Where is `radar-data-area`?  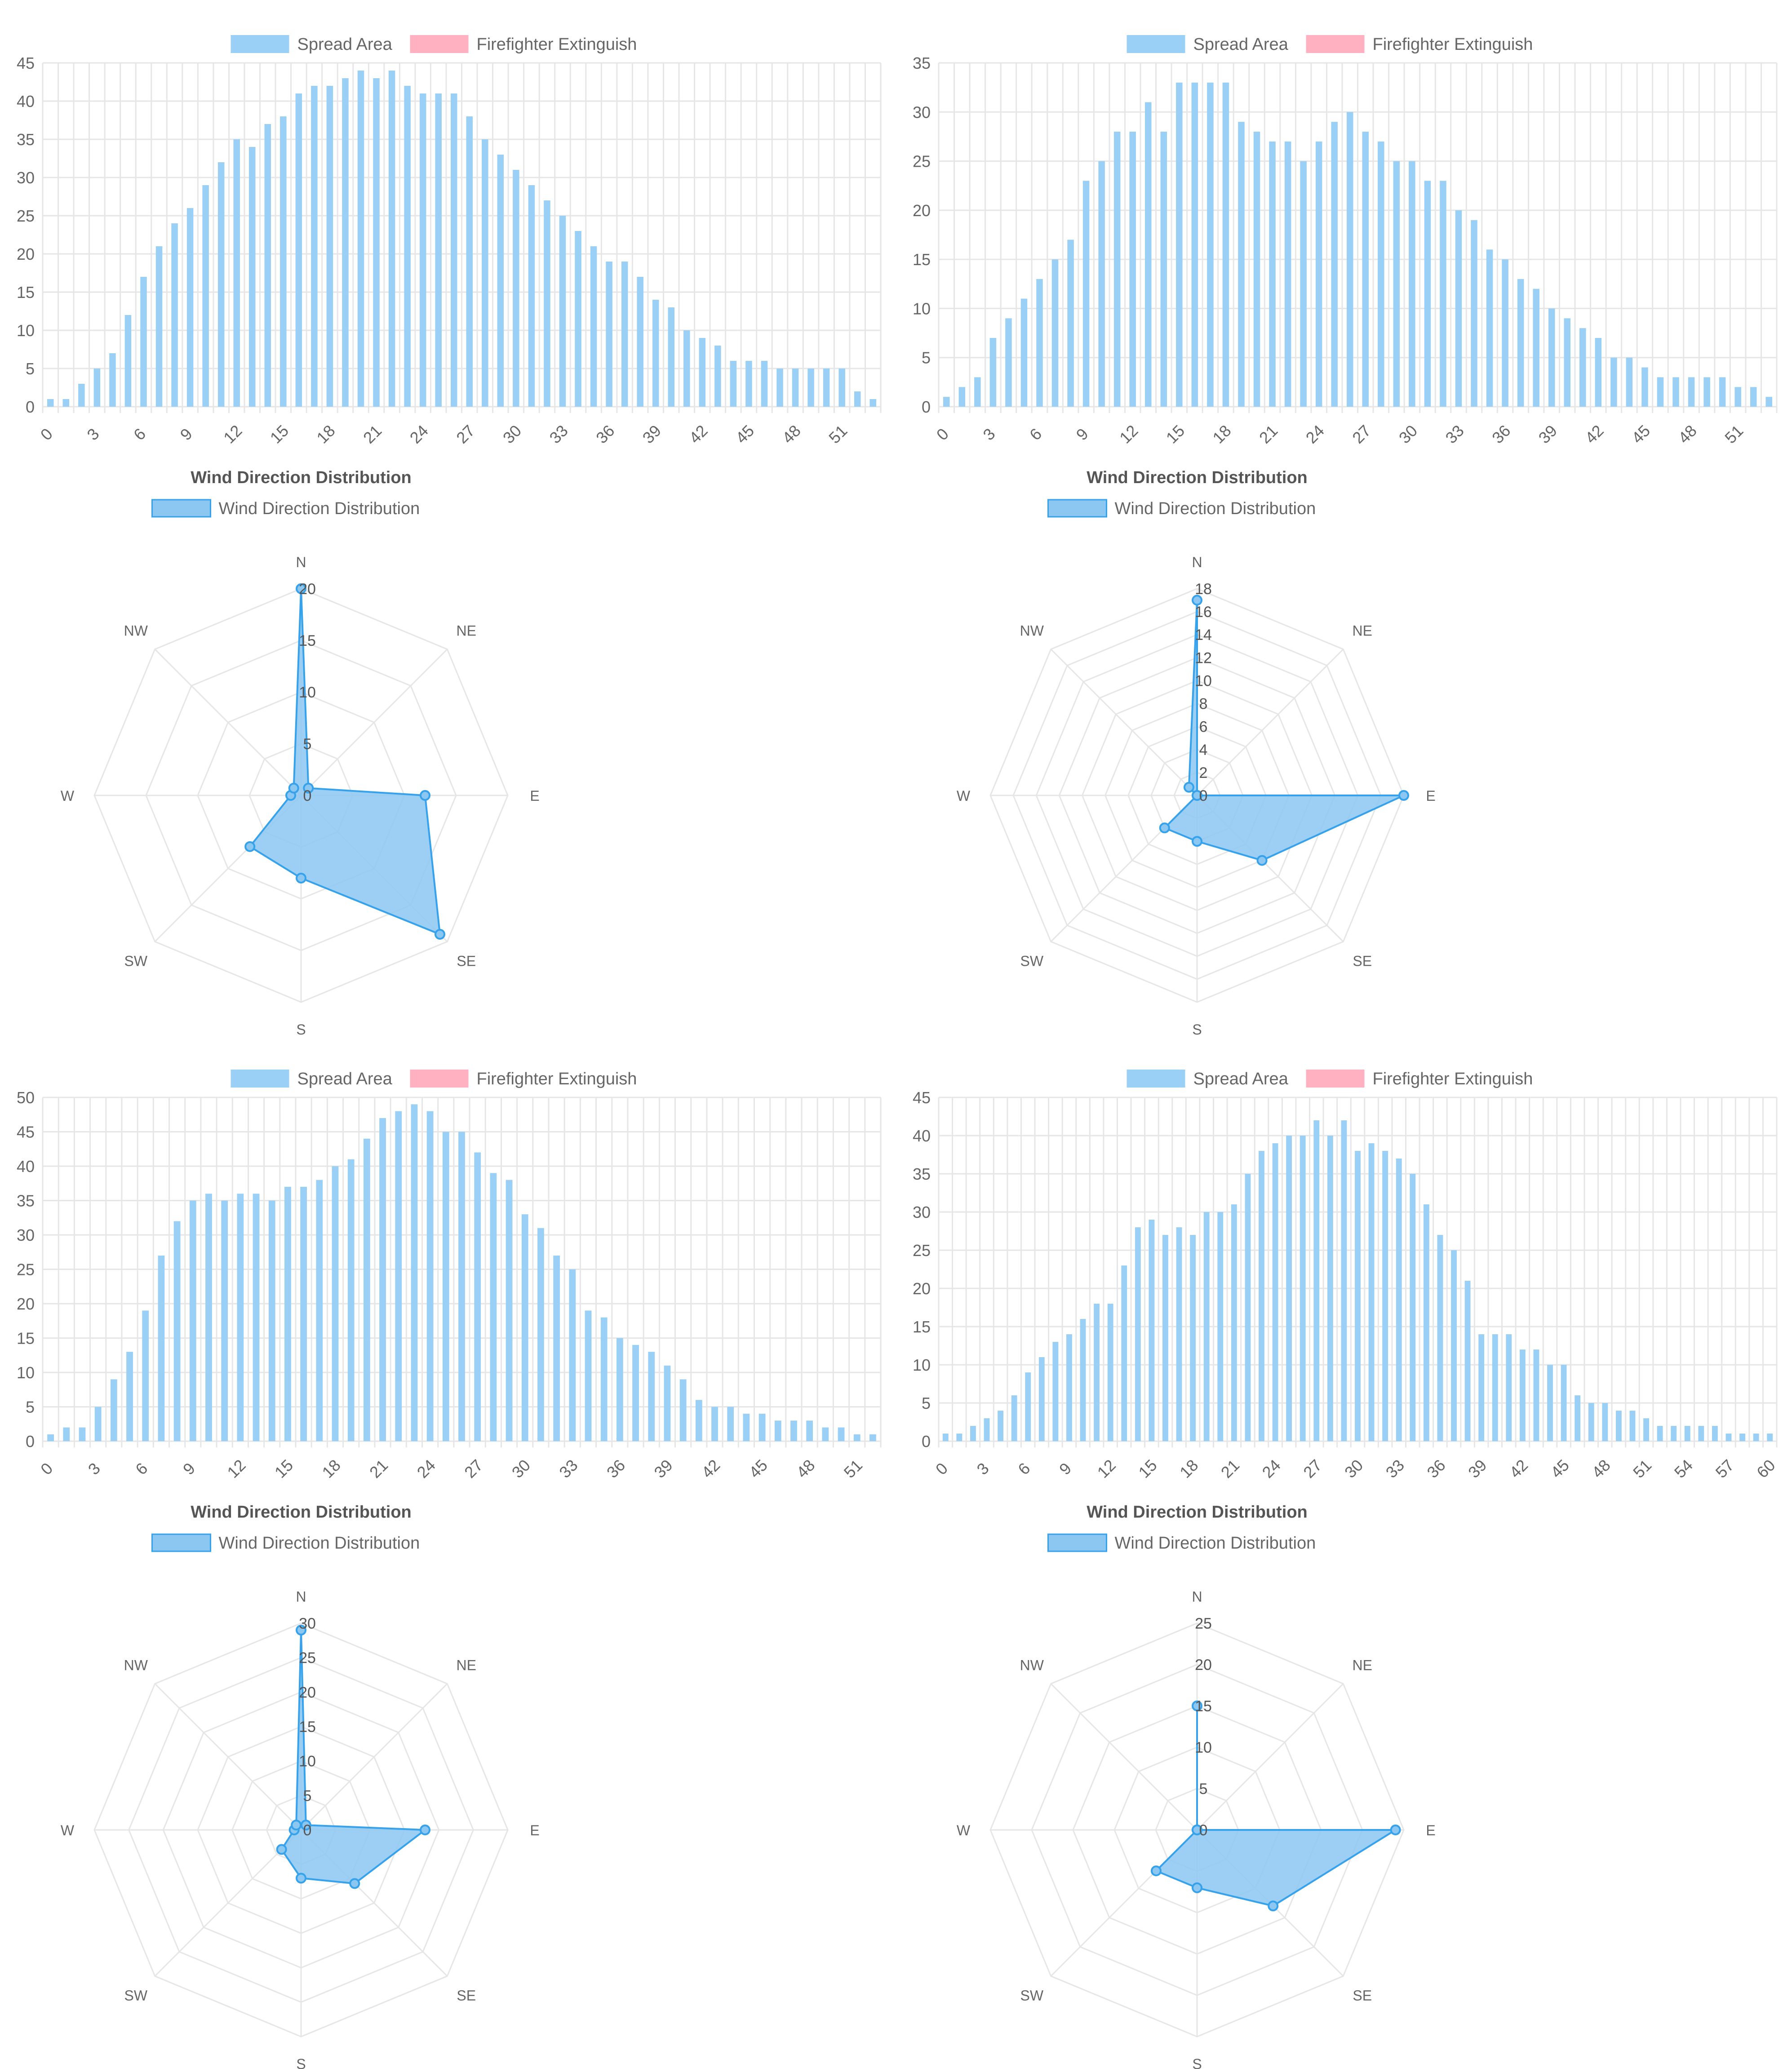
radar-data-area is located at coordinates (344, 762).